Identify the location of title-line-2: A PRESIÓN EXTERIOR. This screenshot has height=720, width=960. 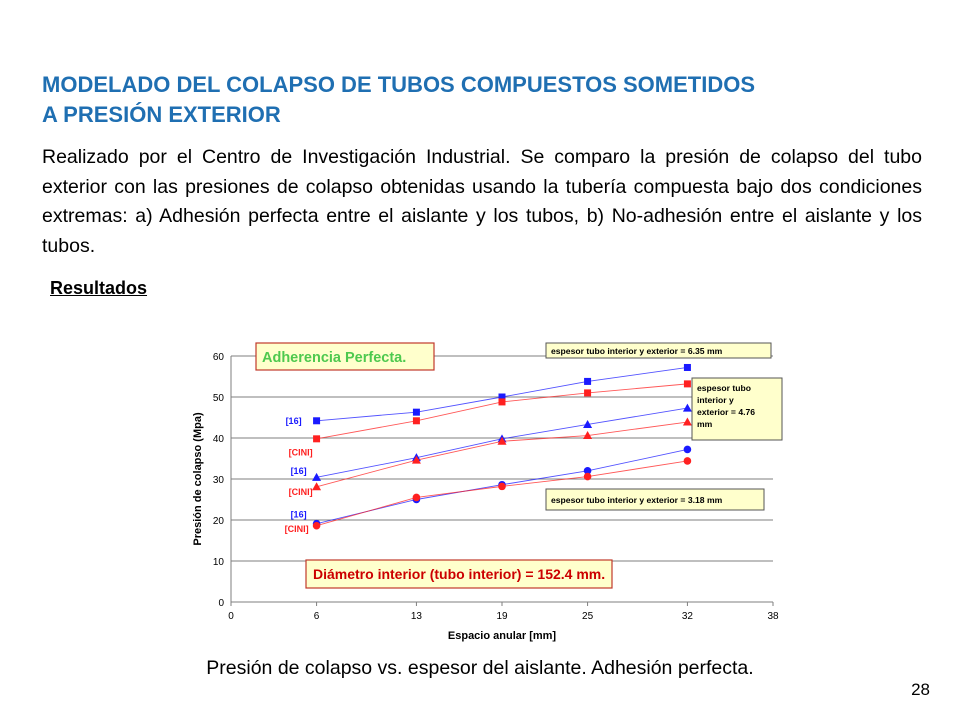
(161, 114).